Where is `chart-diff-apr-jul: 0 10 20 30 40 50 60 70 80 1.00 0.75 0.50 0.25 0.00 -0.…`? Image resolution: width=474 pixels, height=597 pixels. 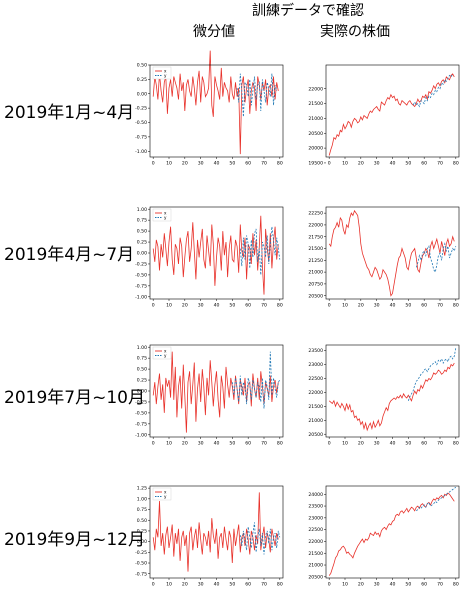
chart-diff-apr-jul: 0 10 20 30 40 50 60 70 80 1.00 0.75 0.50 0.25 0.00 -0.… is located at coordinates (209, 257).